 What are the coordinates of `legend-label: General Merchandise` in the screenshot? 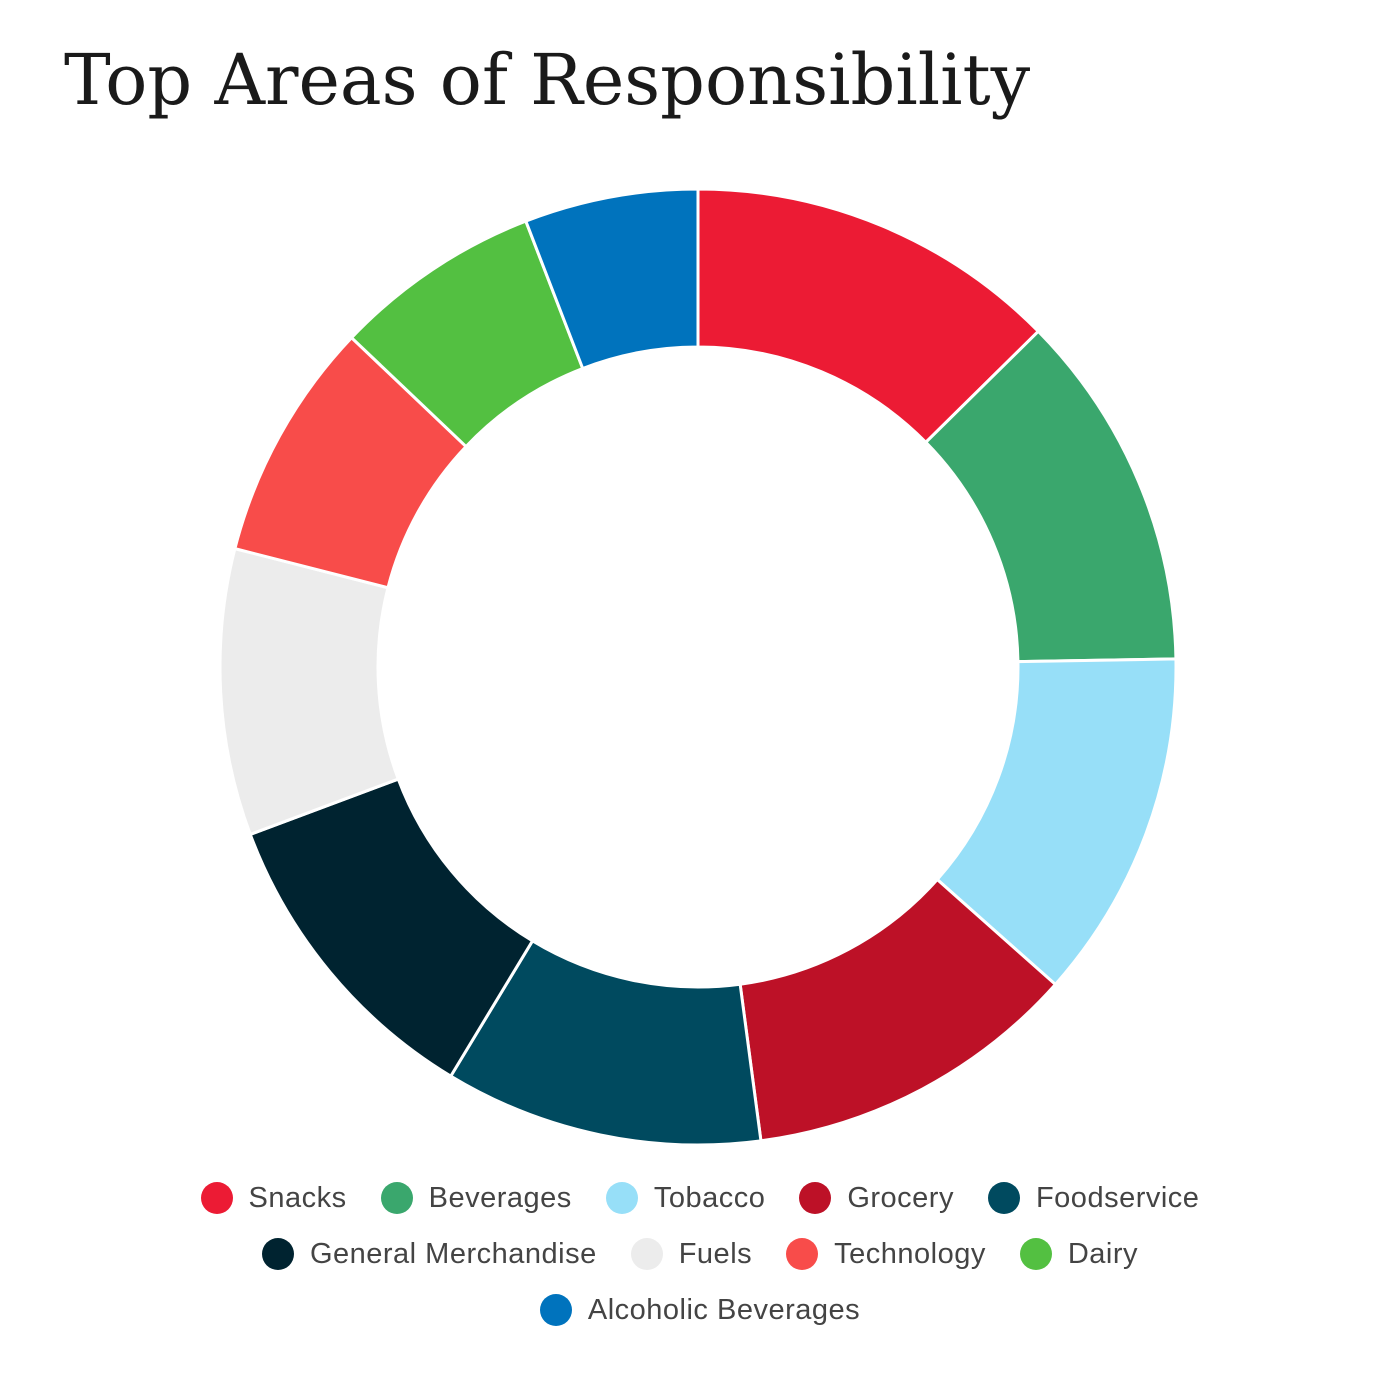 It's located at (453, 1253).